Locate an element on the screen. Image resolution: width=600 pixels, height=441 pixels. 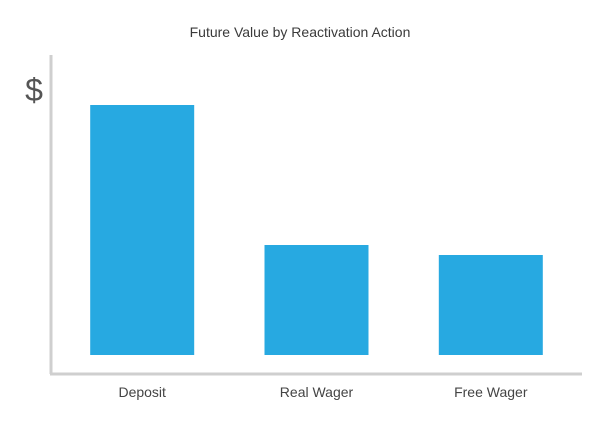
x-tick-label: Real Wager is located at coordinates (317, 392).